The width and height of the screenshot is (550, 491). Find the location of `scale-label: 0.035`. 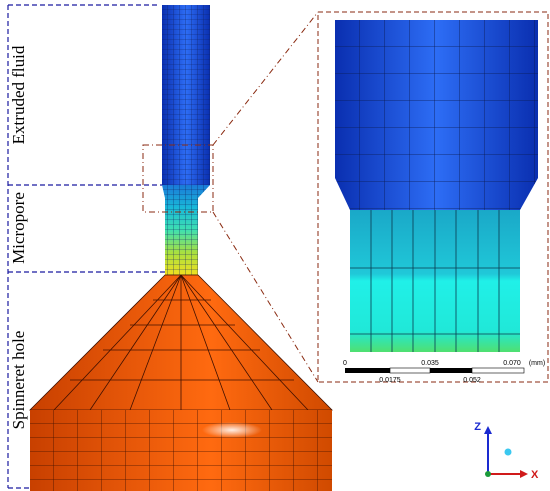

scale-label: 0.035 is located at coordinates (430, 363).